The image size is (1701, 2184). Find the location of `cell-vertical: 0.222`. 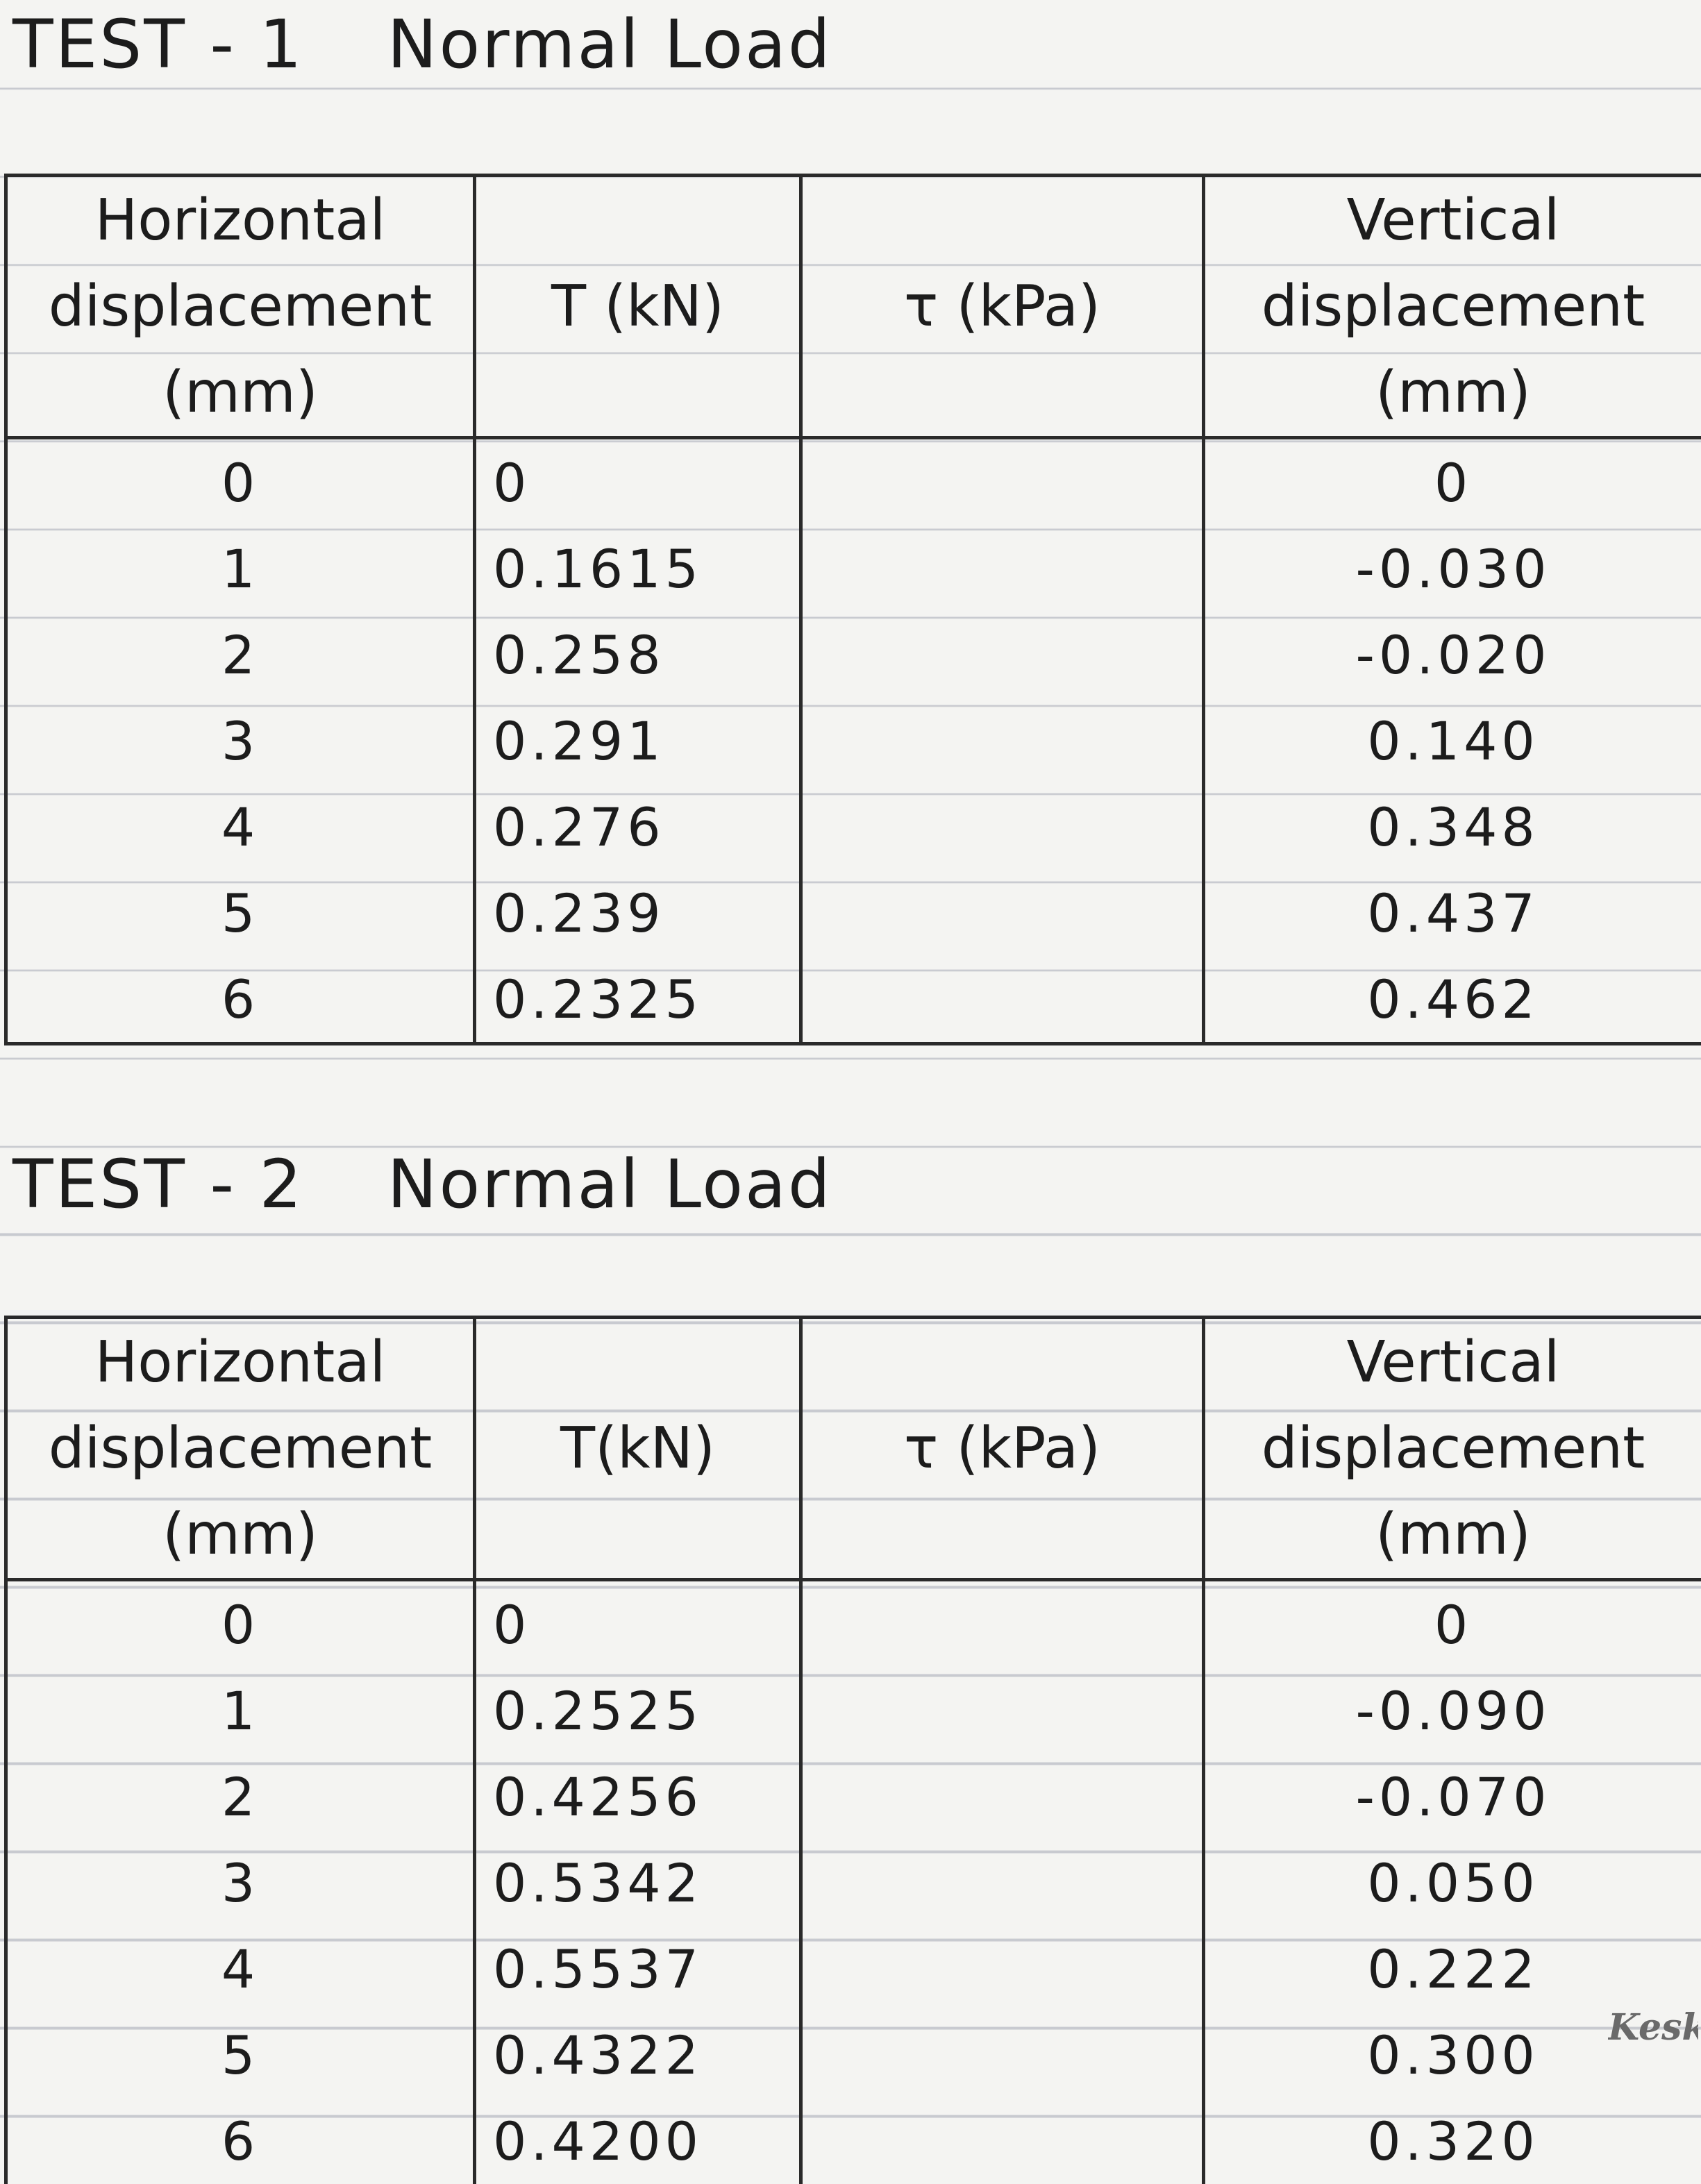

cell-vertical: 0.222 is located at coordinates (1453, 1969).